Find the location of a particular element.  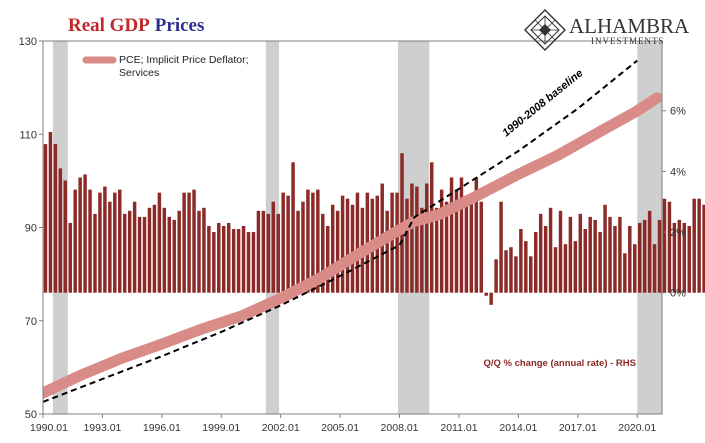

x-tick-label: 1990.01 is located at coordinates (49, 428).